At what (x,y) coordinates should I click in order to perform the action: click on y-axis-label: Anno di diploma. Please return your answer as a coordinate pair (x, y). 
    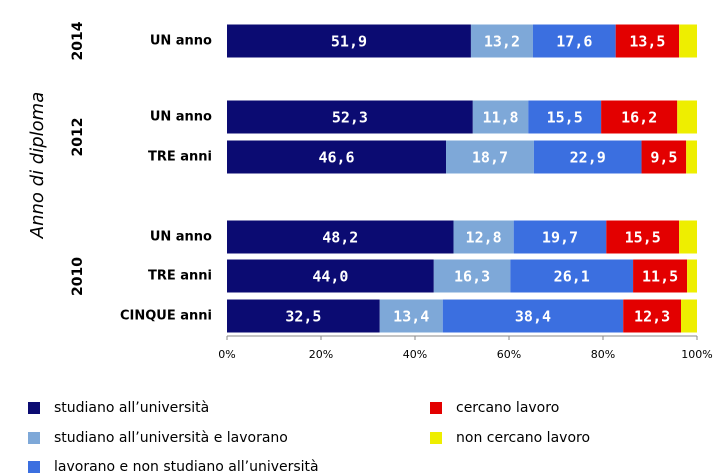
    Looking at the image, I should click on (37, 165).